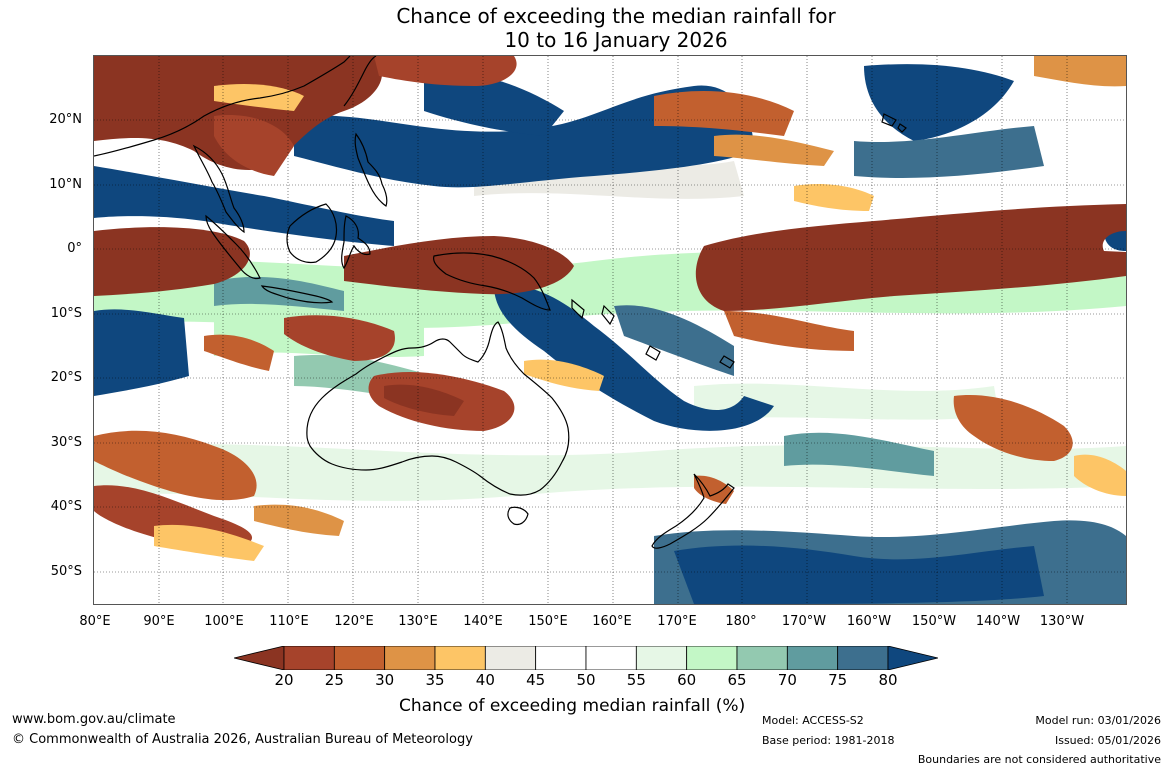 This screenshot has height=770, width=1173. What do you see at coordinates (224, 621) in the screenshot?
I see `lon-label-100e: 100°E` at bounding box center [224, 621].